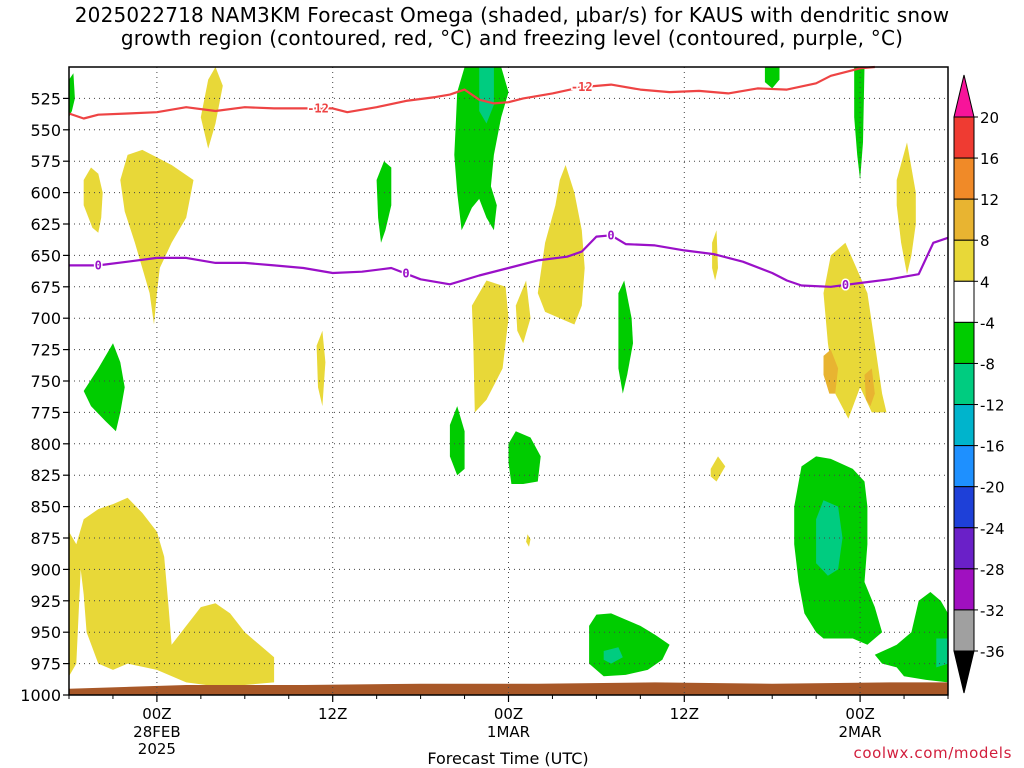 The height and width of the screenshot is (768, 1024). What do you see at coordinates (987, 323) in the screenshot?
I see `colorbar-label-5: -4` at bounding box center [987, 323].